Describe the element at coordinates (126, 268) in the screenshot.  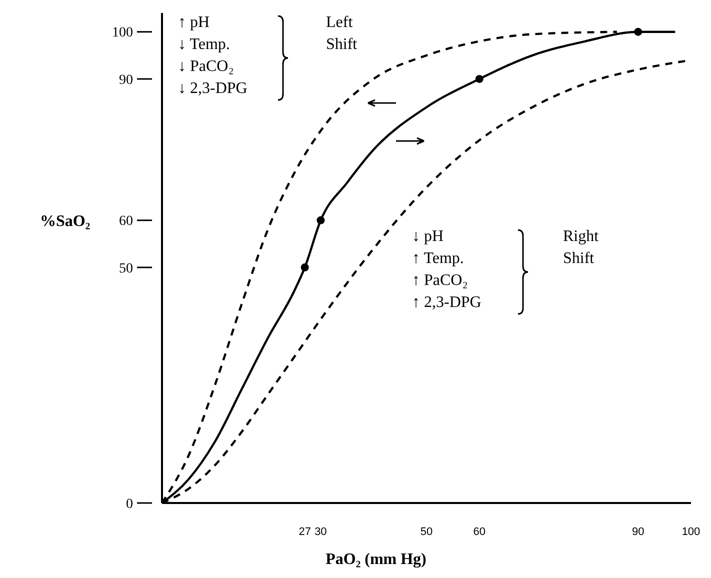
I see `y-tick-label: 50` at that location.